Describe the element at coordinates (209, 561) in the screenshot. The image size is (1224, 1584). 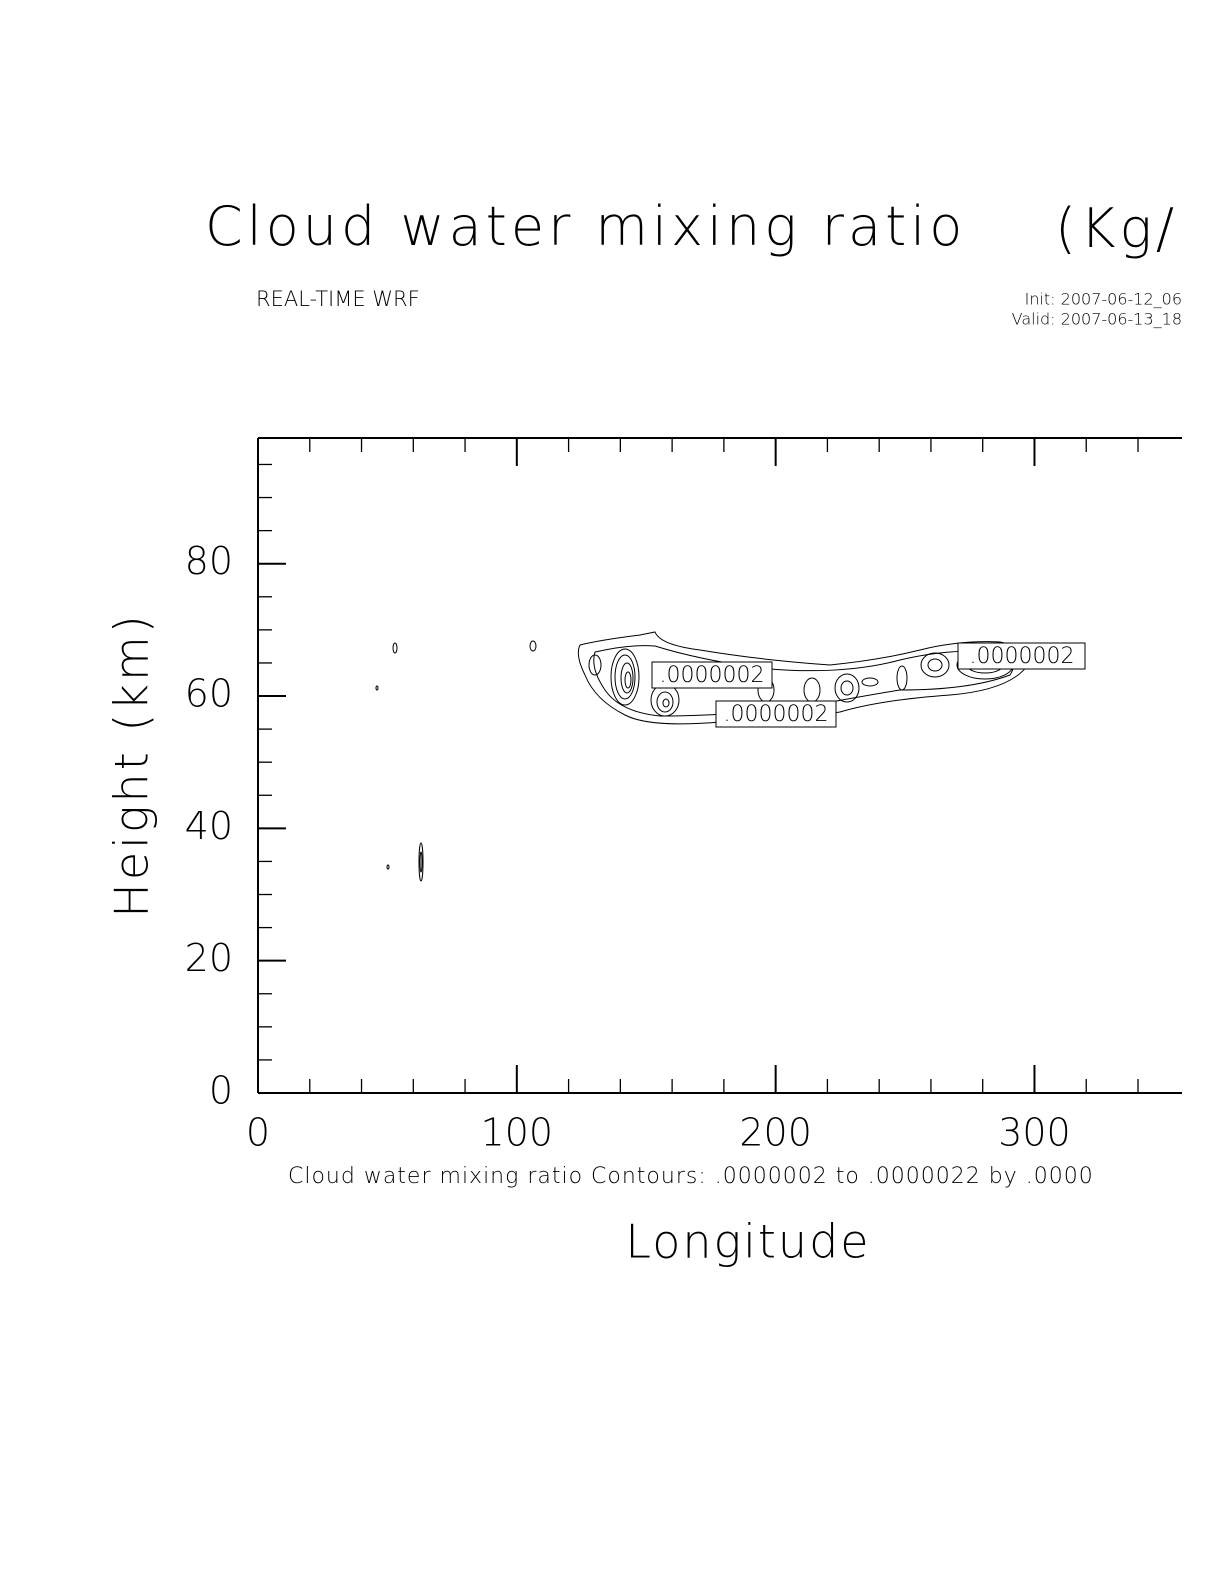
I see `y-tick-label: 80` at that location.